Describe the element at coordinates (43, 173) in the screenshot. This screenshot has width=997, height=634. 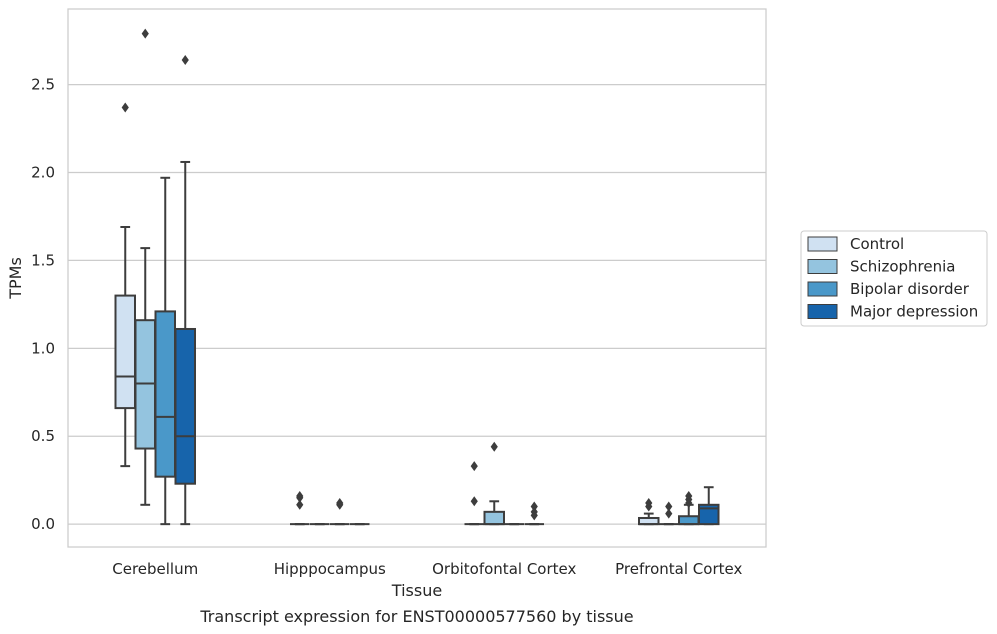
I see `y-tick-label: 2.0` at that location.